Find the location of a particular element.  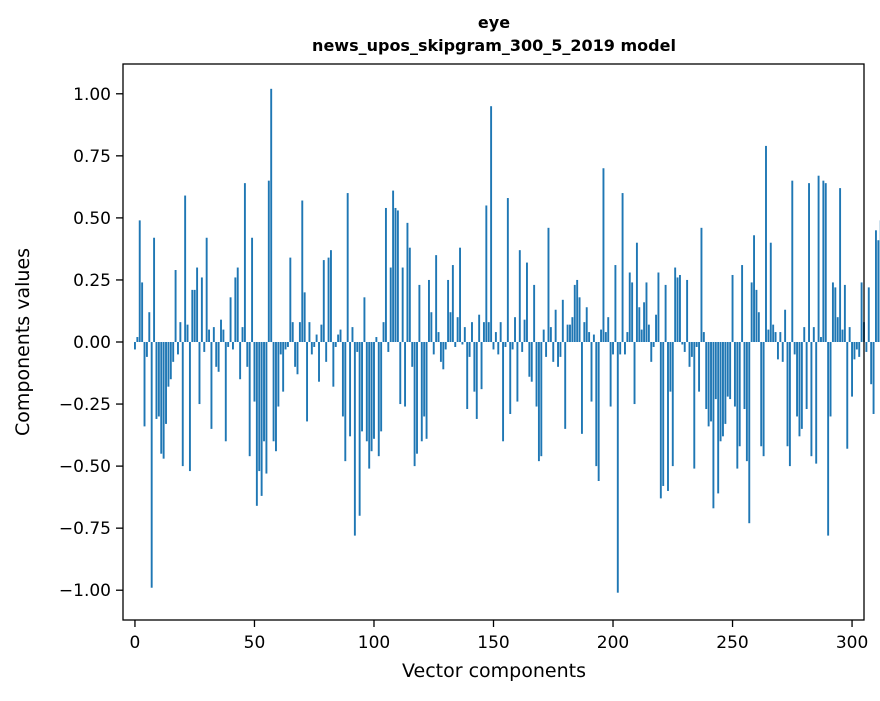

y-tick-label: 0.00 is located at coordinates (92, 343).